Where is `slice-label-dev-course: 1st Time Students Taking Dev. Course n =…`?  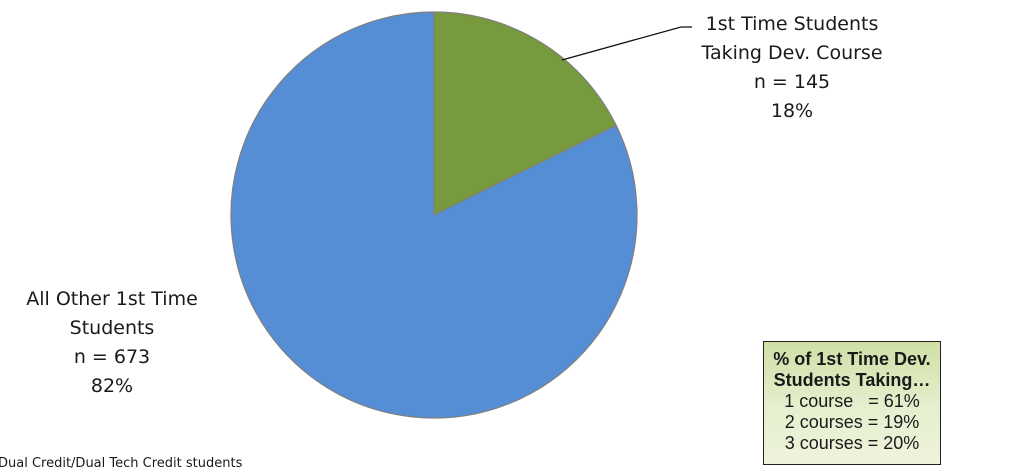 slice-label-dev-course: 1st Time Students Taking Dev. Course n =… is located at coordinates (792, 68).